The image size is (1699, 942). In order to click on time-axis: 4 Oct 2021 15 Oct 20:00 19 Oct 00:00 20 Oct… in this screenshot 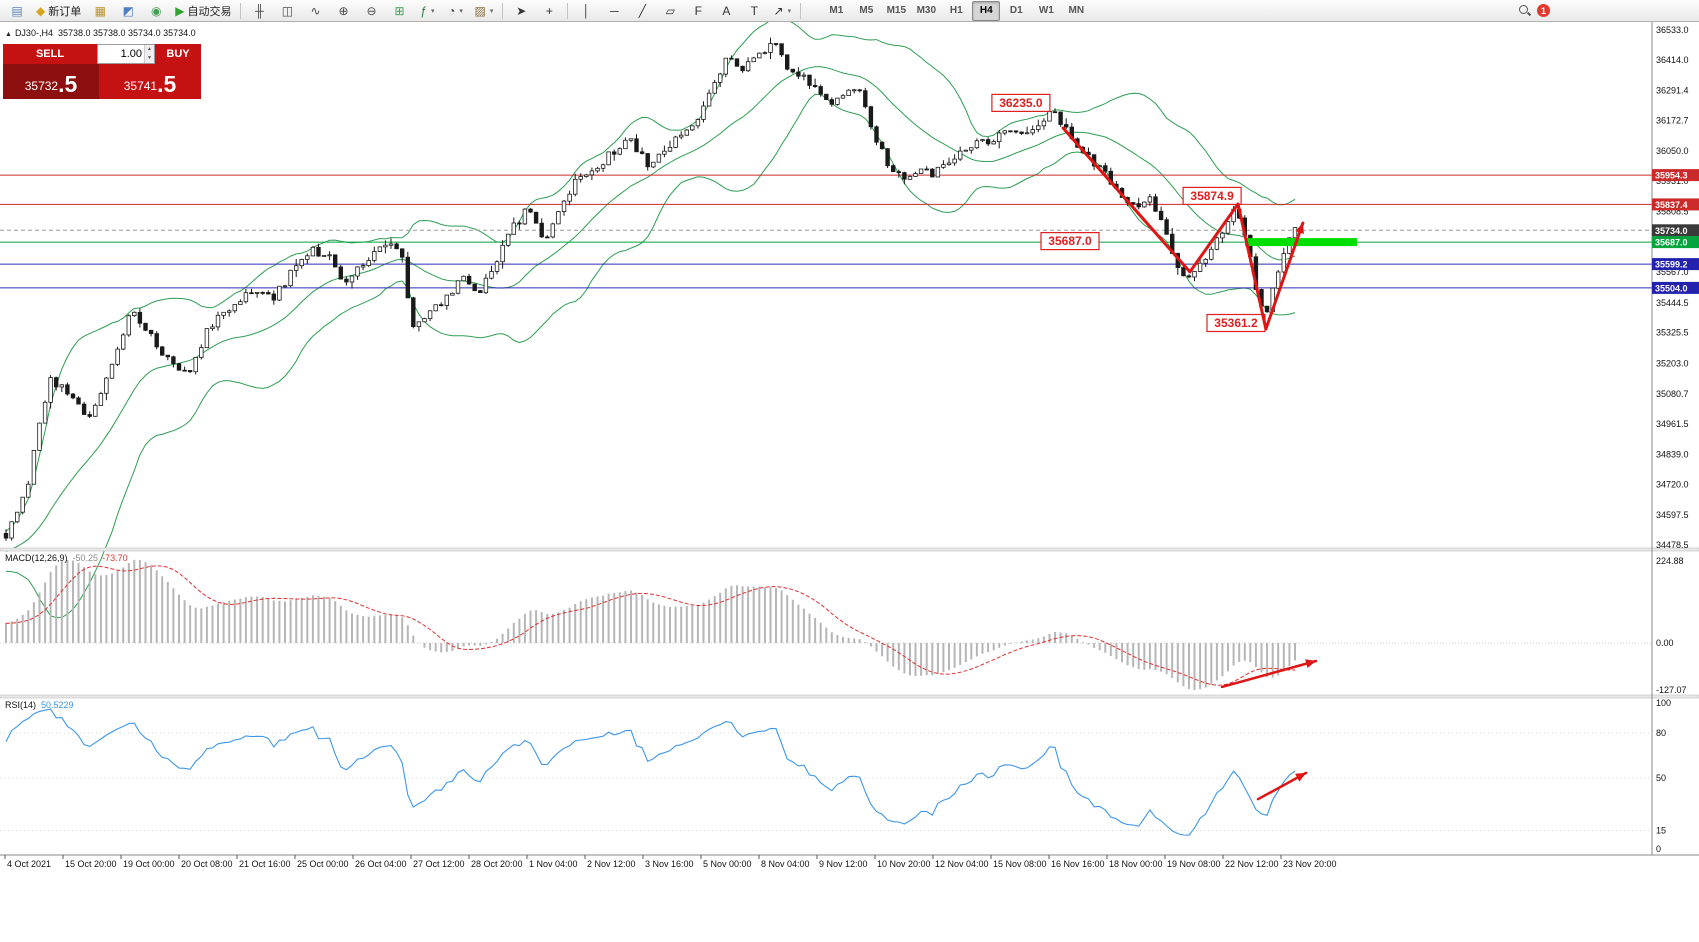, I will do `click(670, 862)`.